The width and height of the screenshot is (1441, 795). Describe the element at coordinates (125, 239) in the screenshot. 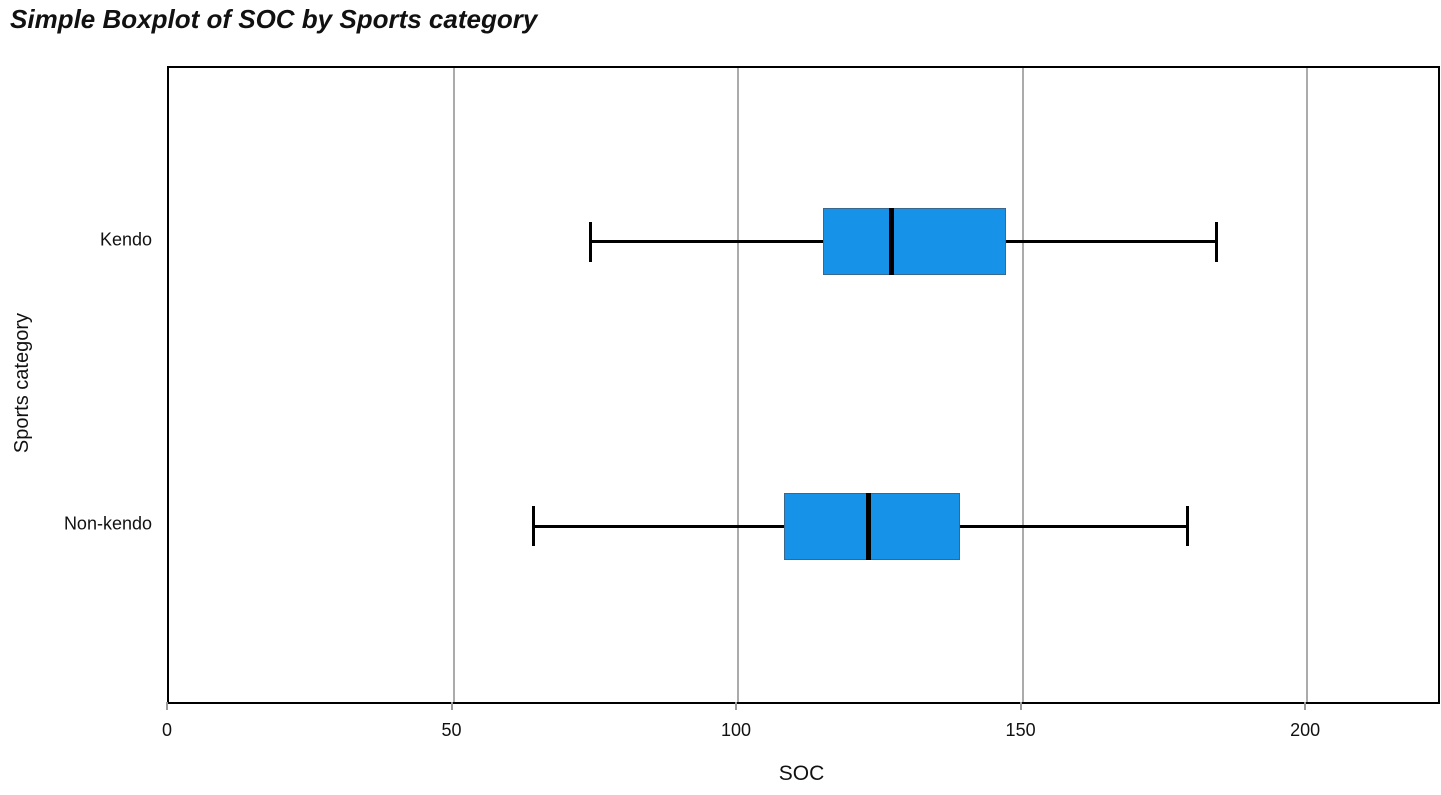

I see `category-label-kendo: Kendo` at that location.